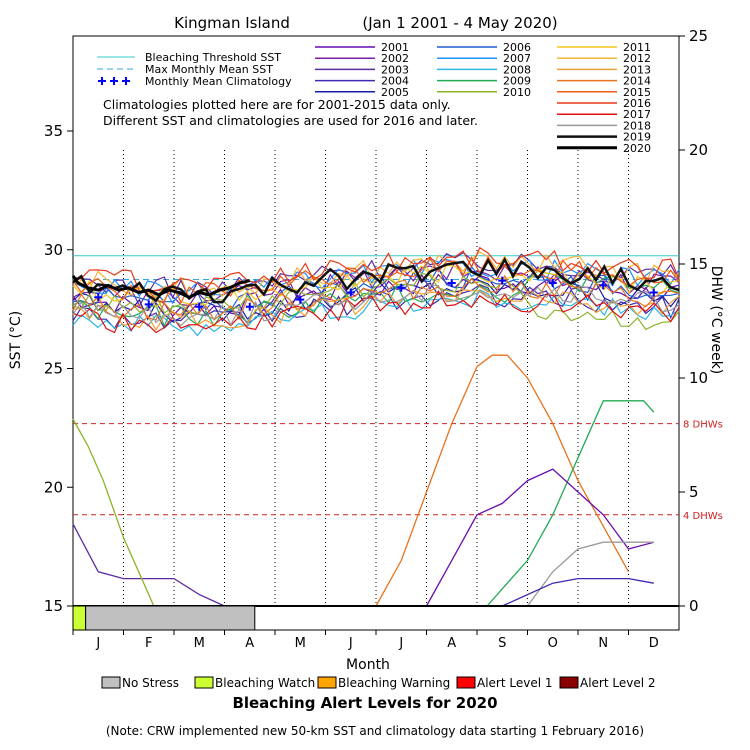  I want to click on dhw-tick-label: 15, so click(698, 264).